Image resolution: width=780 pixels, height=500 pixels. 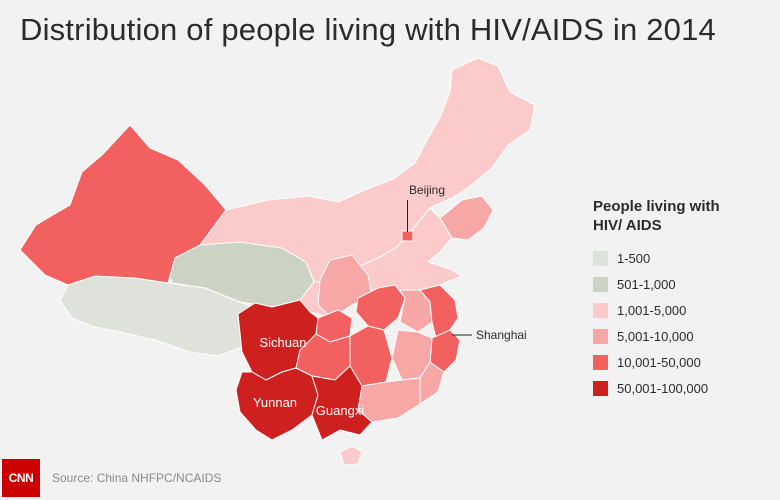 I want to click on province-liaoning, so click(x=466, y=218).